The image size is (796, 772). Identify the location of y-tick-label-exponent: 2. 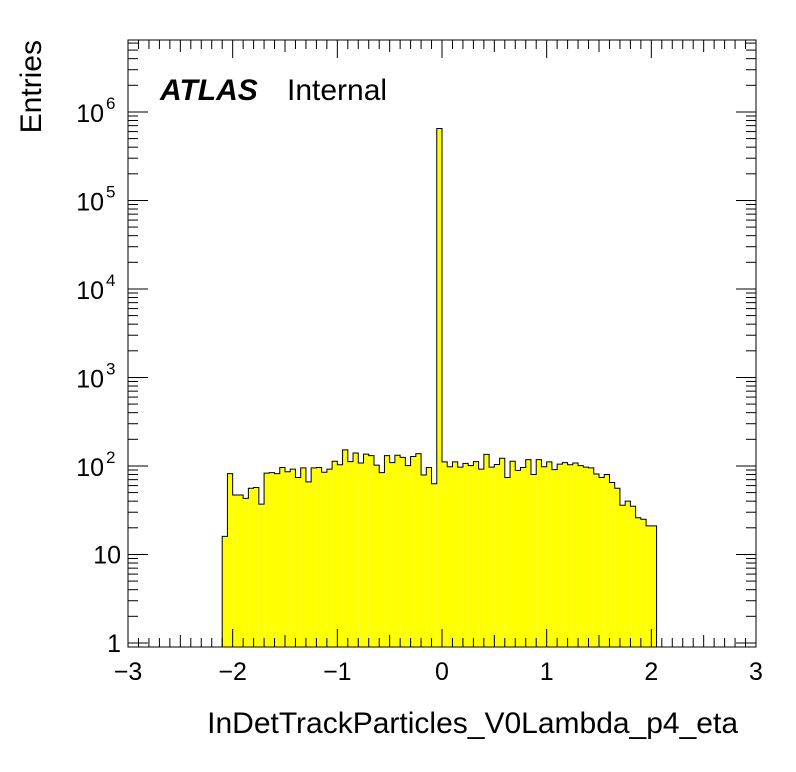
(110, 457).